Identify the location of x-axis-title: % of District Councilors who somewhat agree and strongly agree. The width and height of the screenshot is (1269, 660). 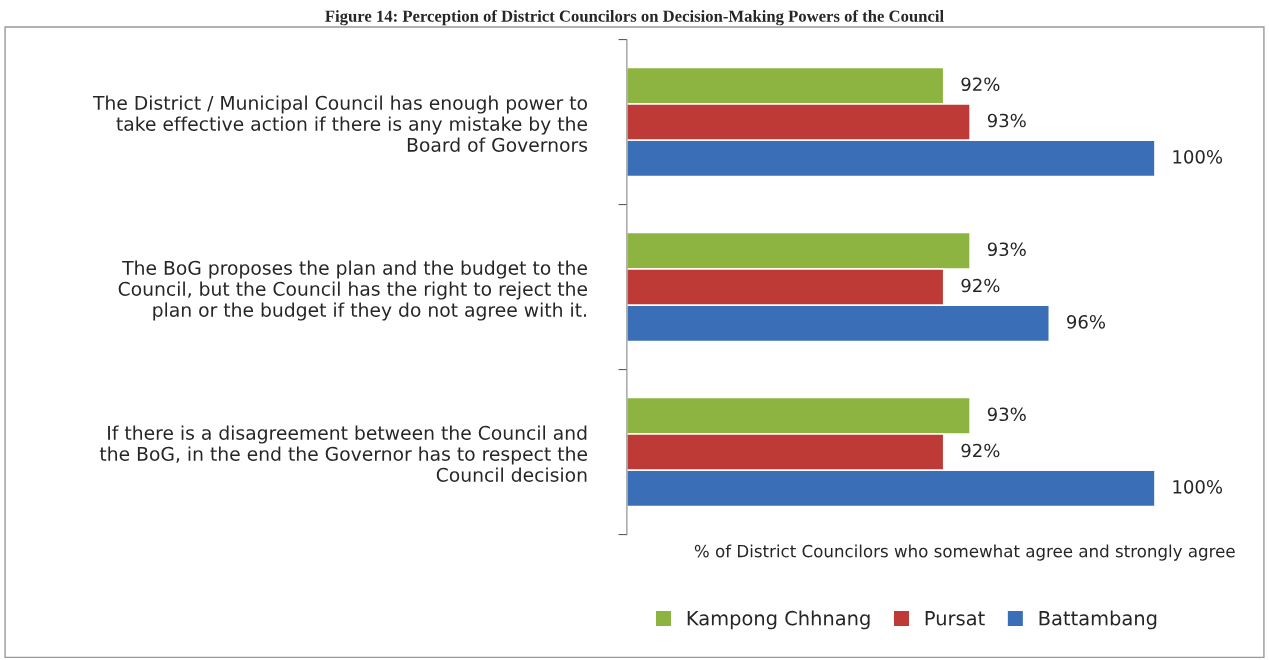
(964, 552).